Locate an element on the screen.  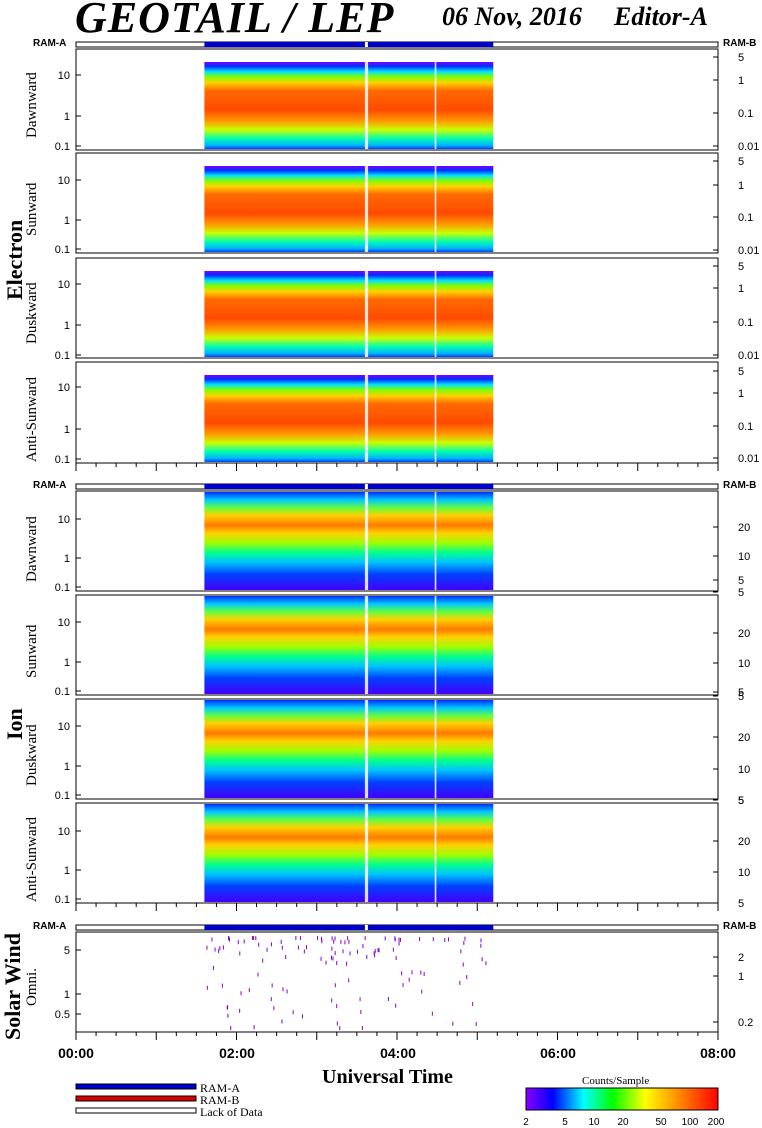
colorbar-tick-label: 20 is located at coordinates (623, 1122).